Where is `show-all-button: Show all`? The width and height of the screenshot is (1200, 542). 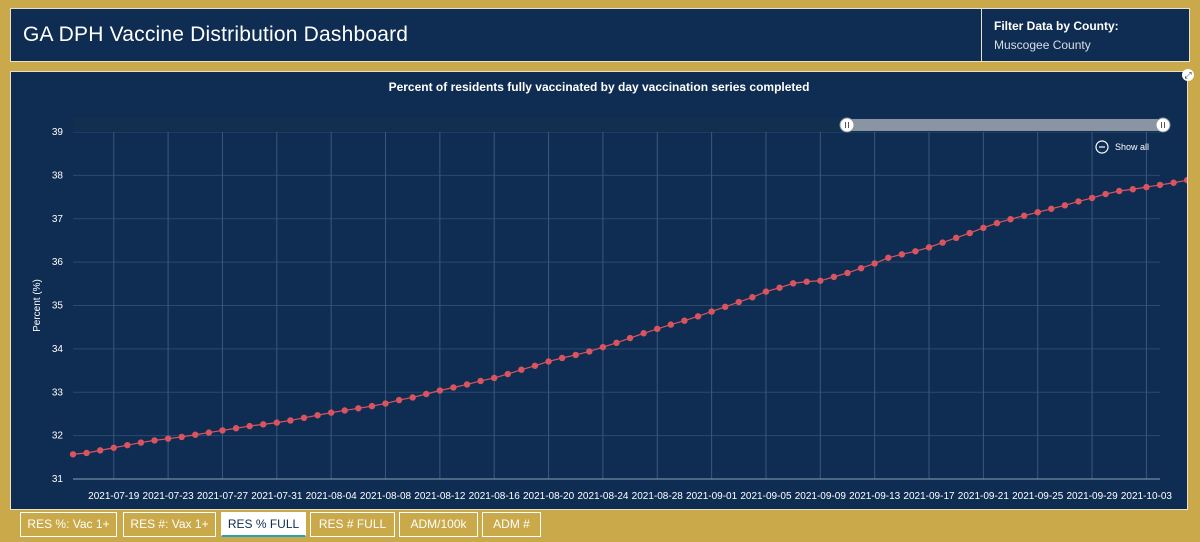 show-all-button: Show all is located at coordinates (1132, 147).